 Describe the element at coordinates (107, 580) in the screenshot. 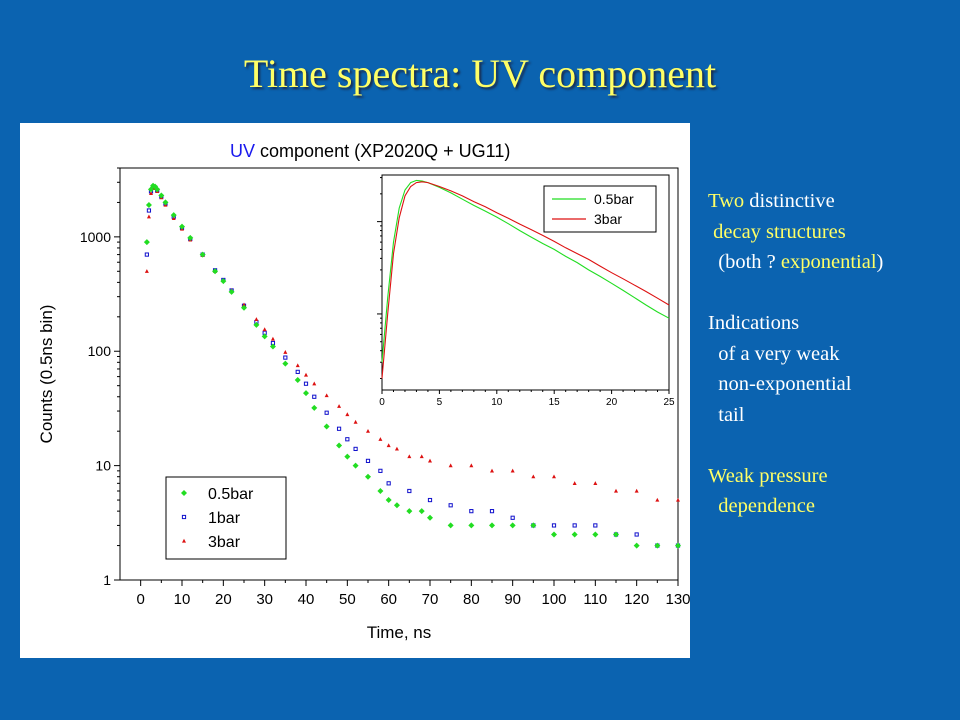

I see `y-tick-label: 1` at that location.